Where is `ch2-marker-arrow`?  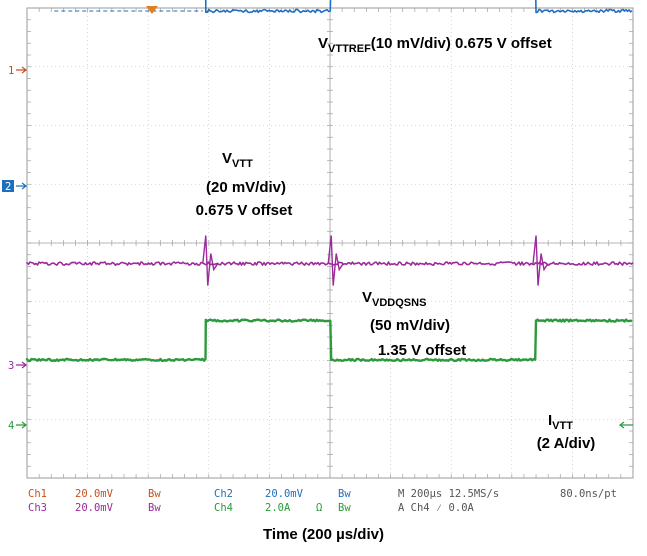
ch2-marker-arrow is located at coordinates (21, 186).